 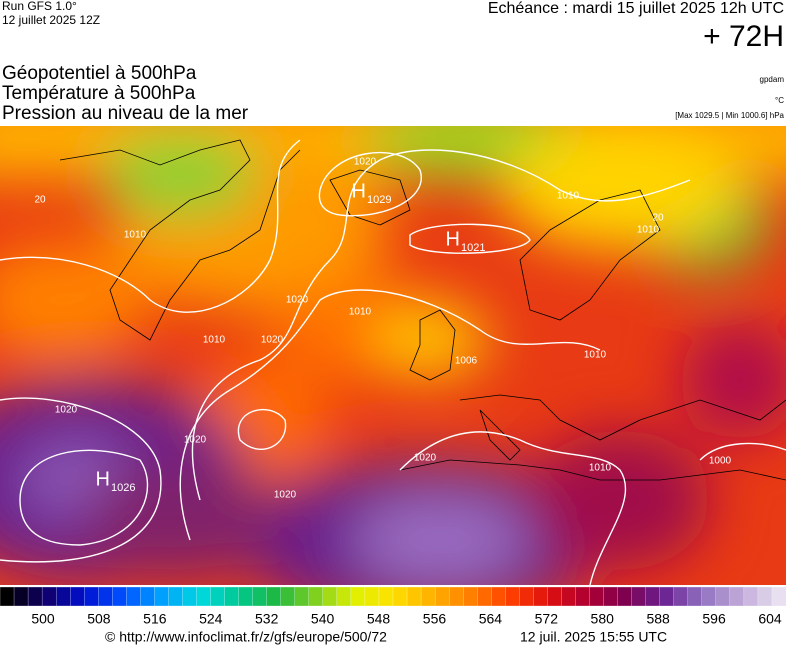 I want to click on timestamp: 12 juil. 2025 15:55 UTC, so click(x=593, y=637).